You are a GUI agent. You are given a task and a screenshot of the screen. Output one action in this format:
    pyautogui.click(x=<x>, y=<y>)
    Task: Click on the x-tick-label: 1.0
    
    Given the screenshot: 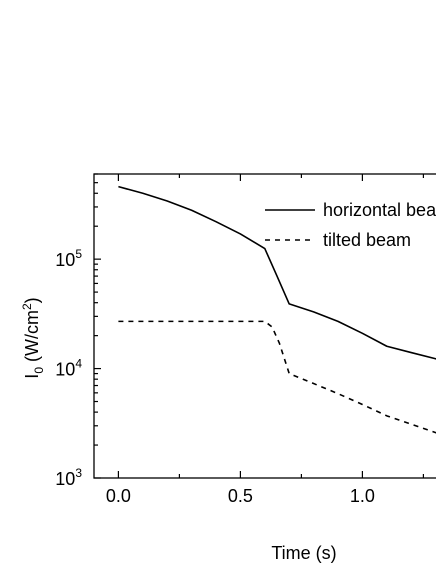 What is the action you would take?
    pyautogui.click(x=362, y=496)
    